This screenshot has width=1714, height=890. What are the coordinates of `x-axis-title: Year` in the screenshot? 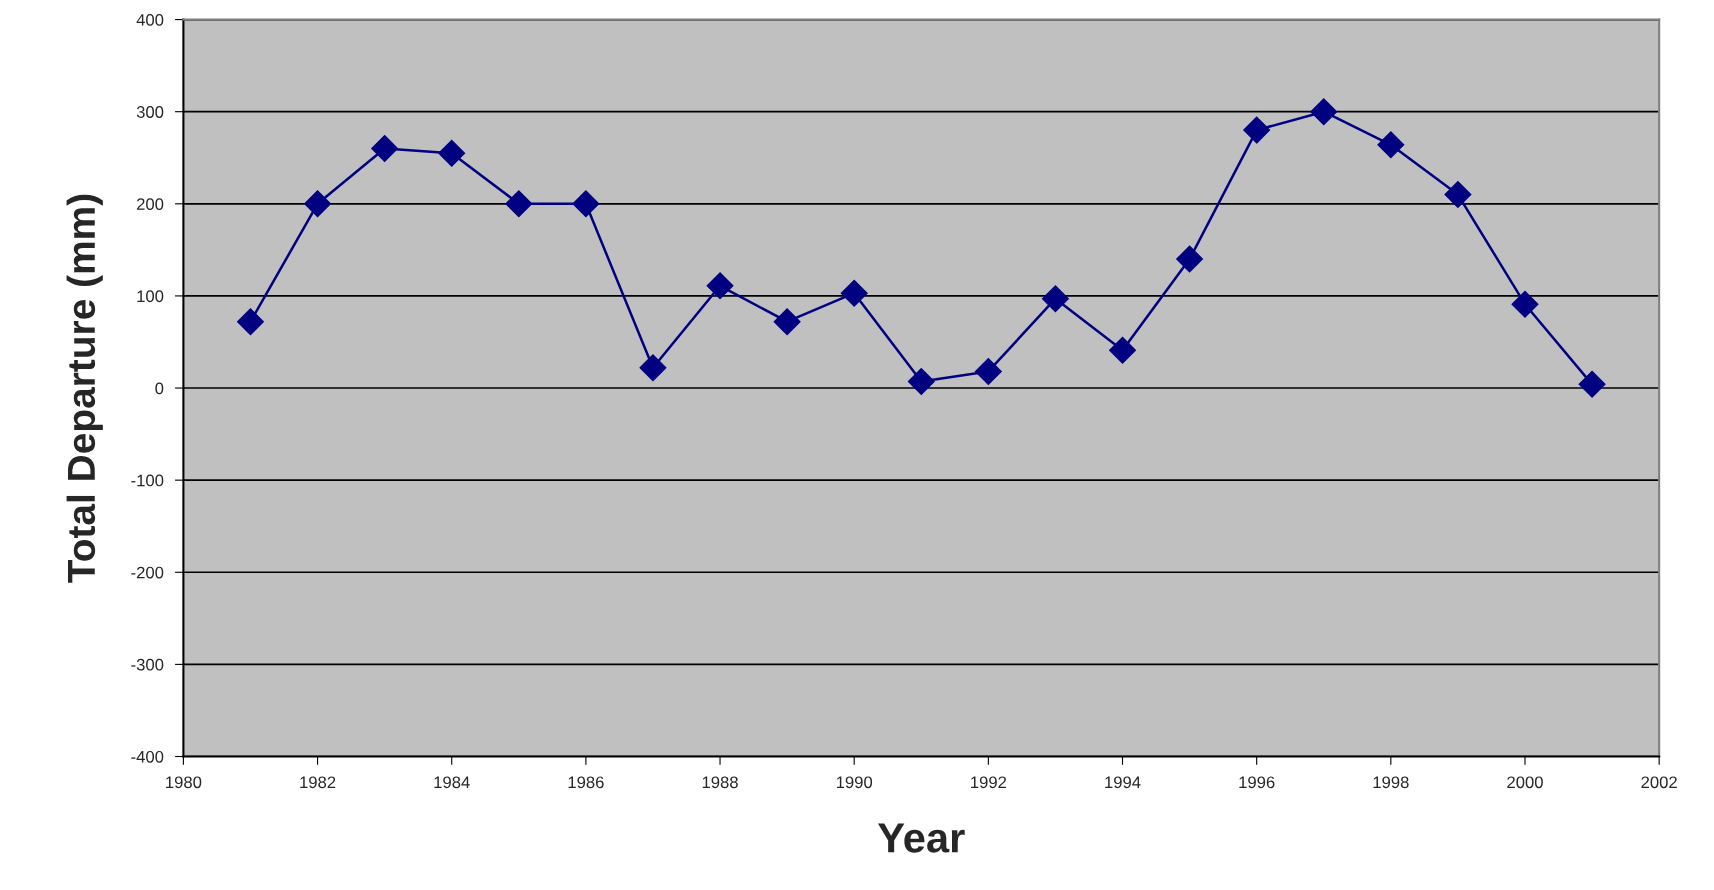 It's located at (921, 838).